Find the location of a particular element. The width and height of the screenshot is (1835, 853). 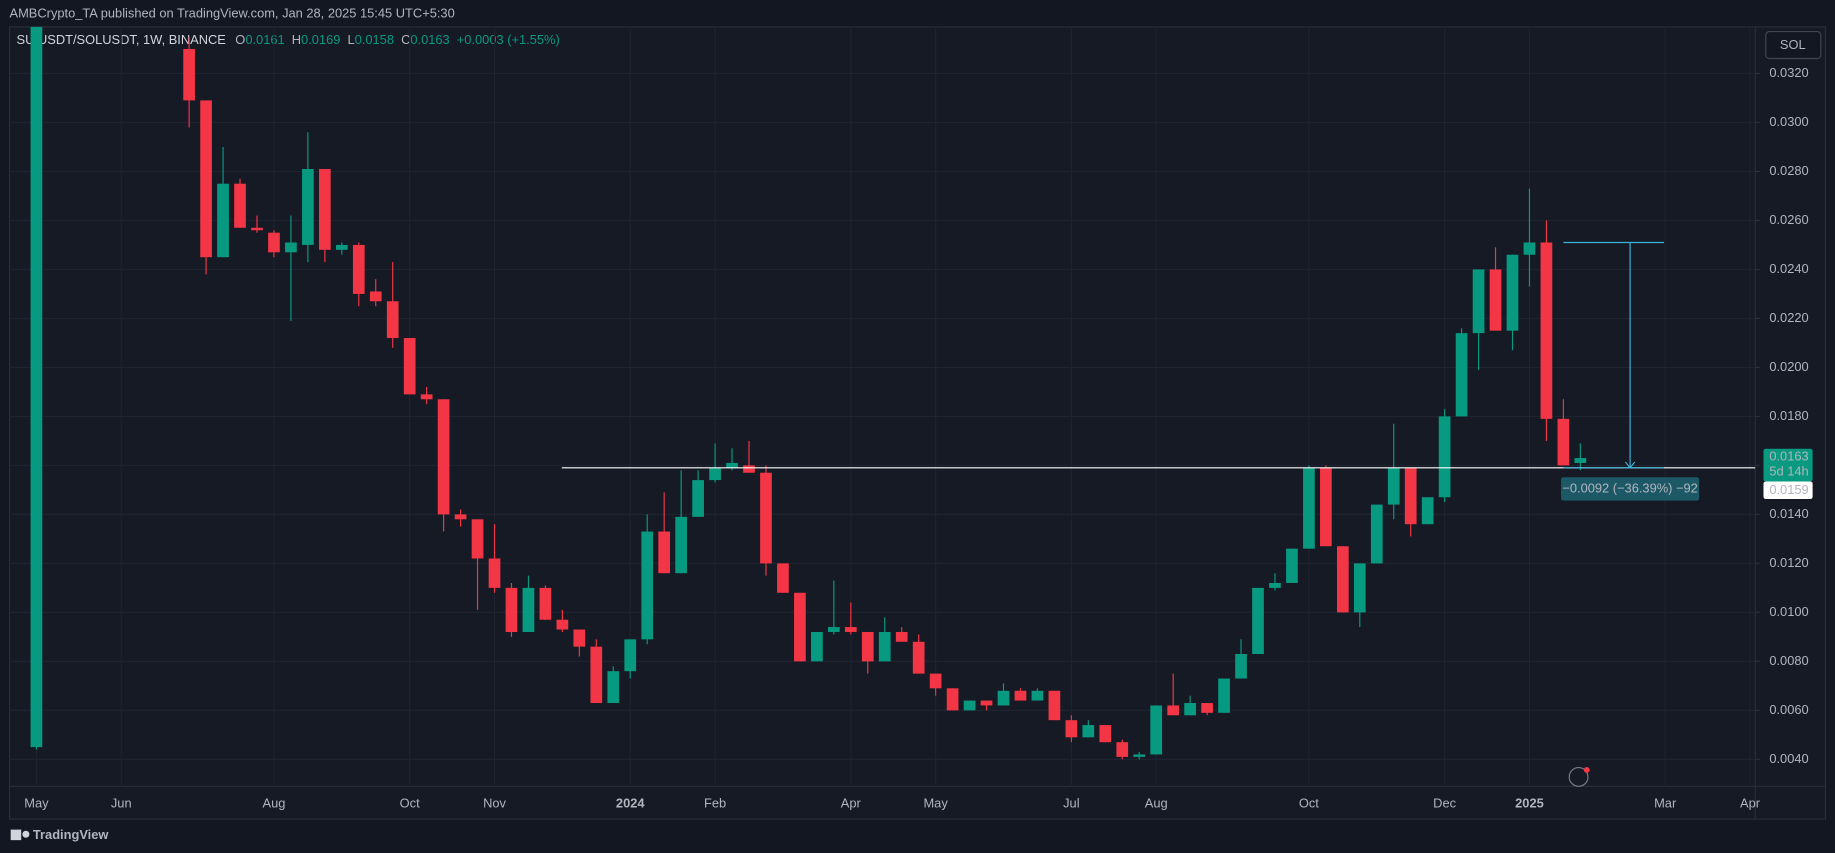

footer-brand: TradingView is located at coordinates (71, 834).